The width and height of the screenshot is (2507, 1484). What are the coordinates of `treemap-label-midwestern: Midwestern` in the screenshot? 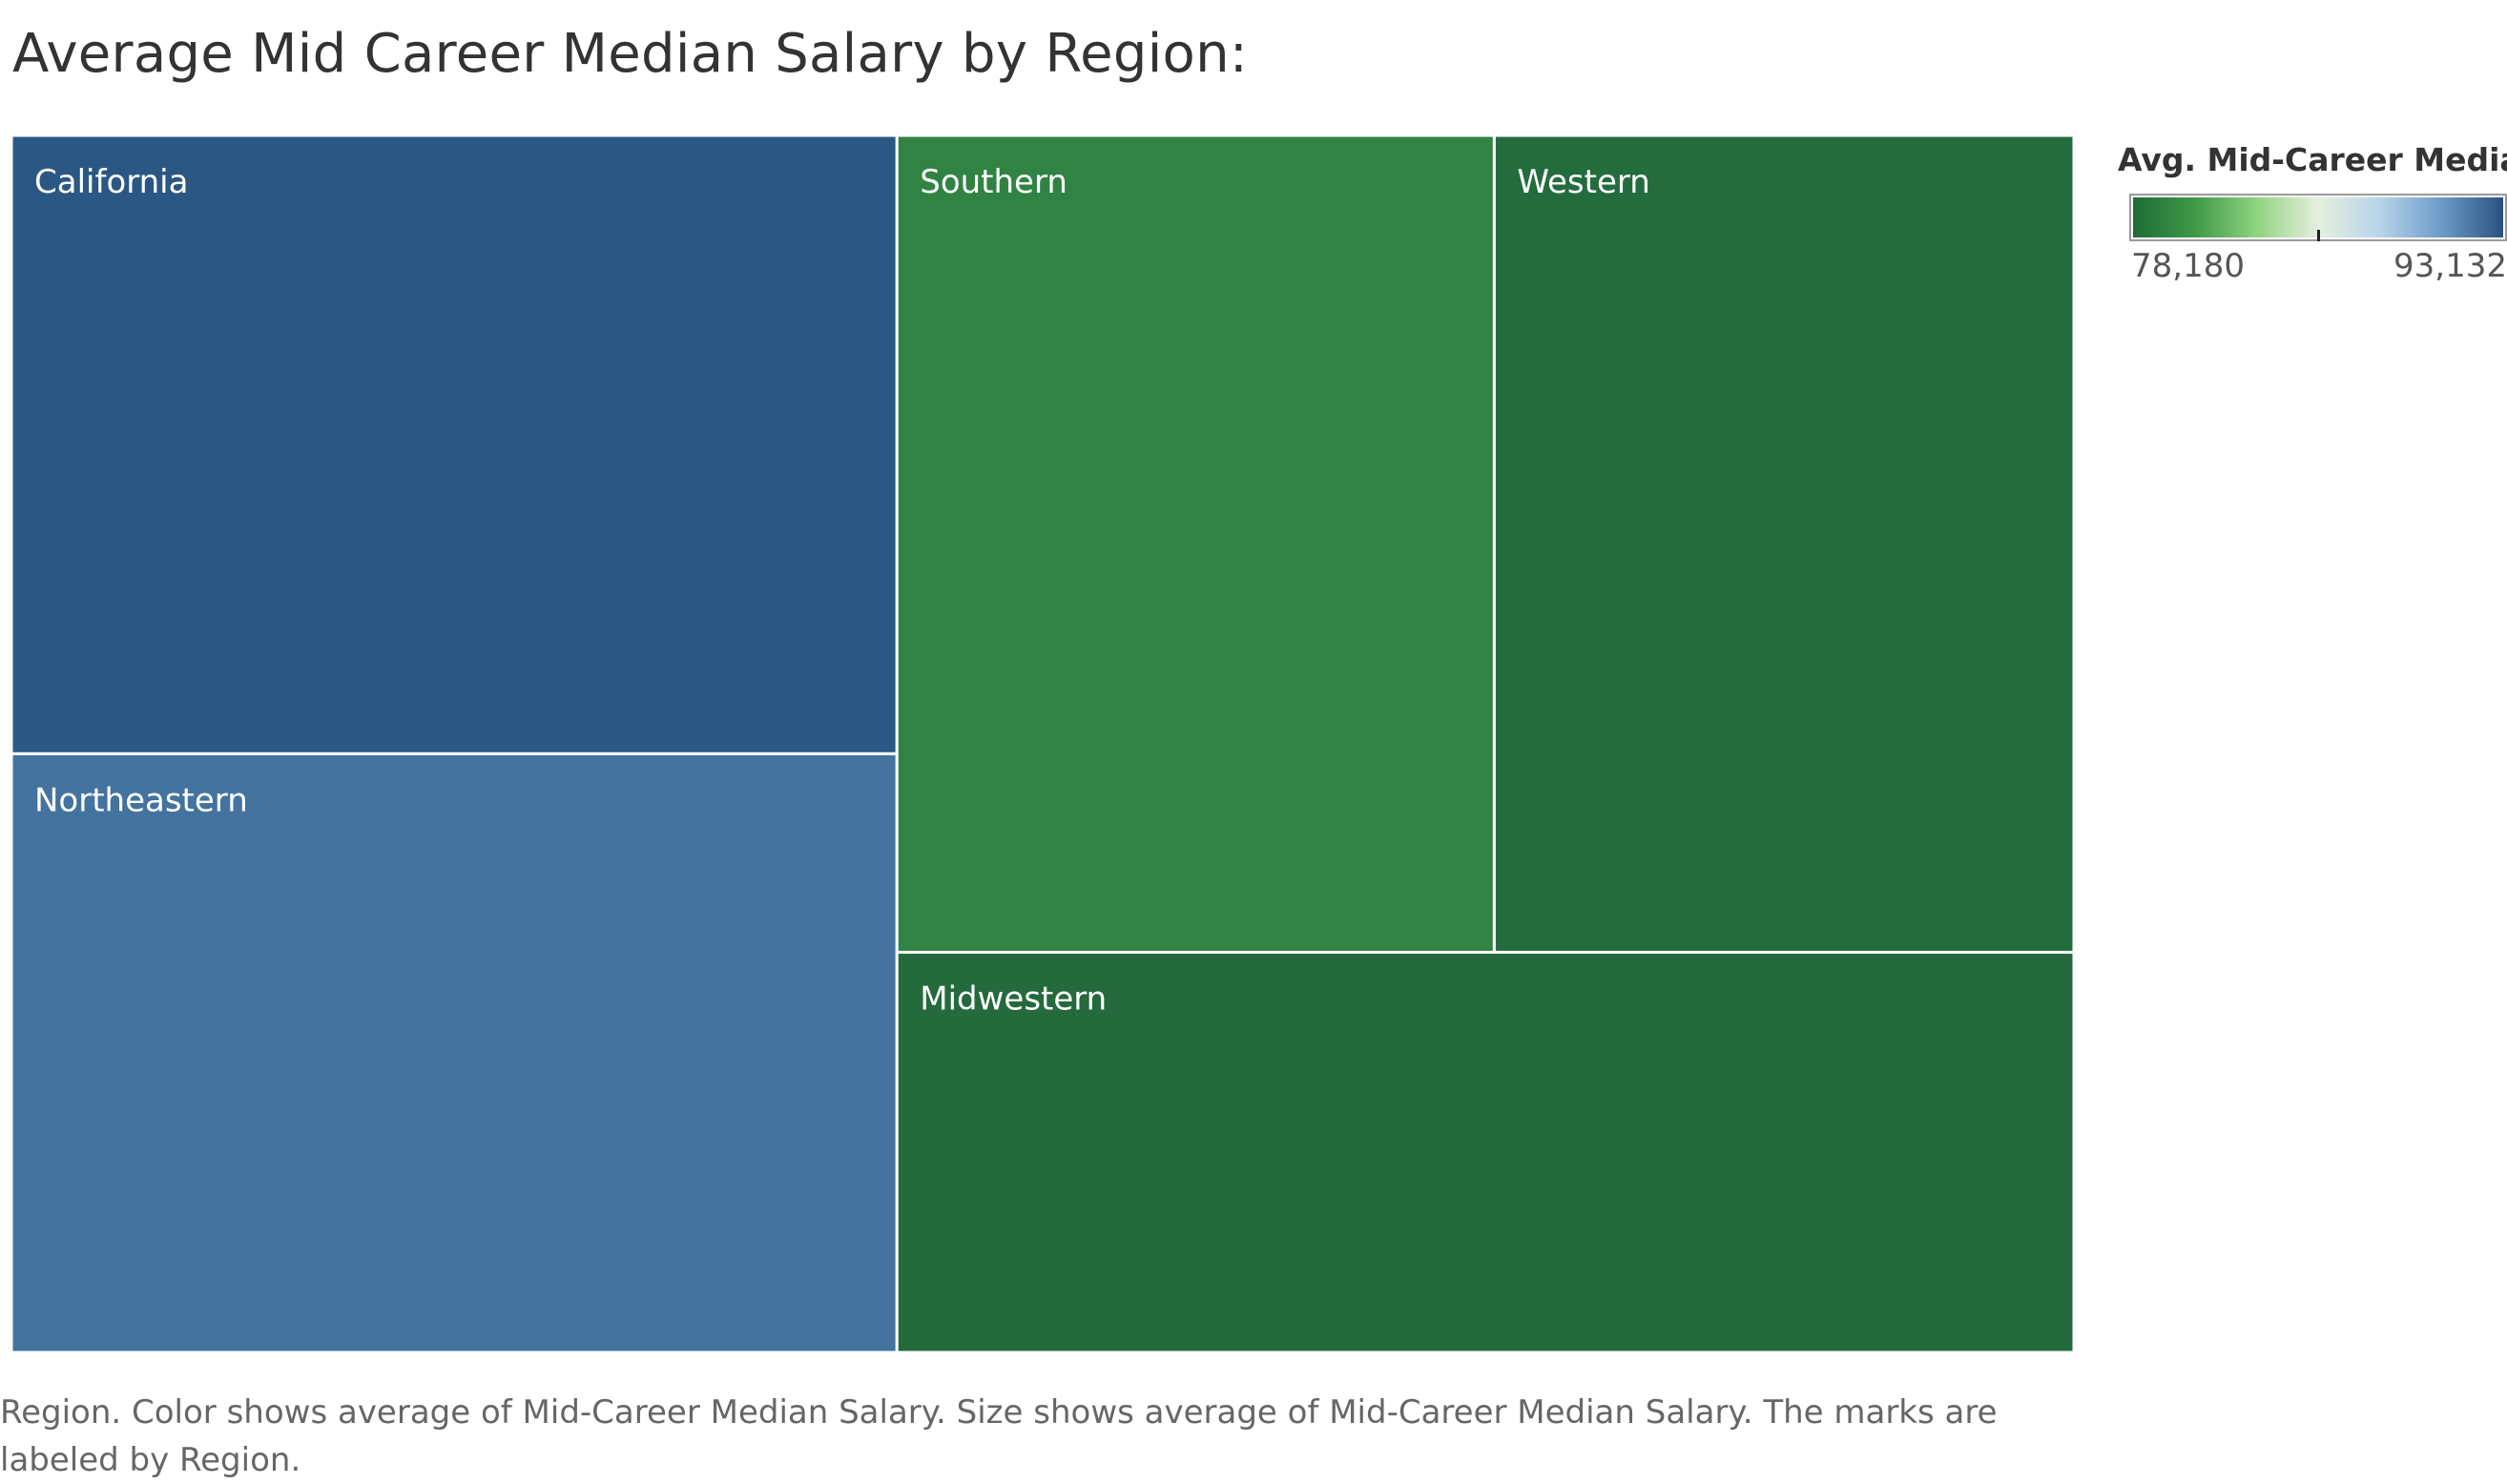 It's located at (1013, 998).